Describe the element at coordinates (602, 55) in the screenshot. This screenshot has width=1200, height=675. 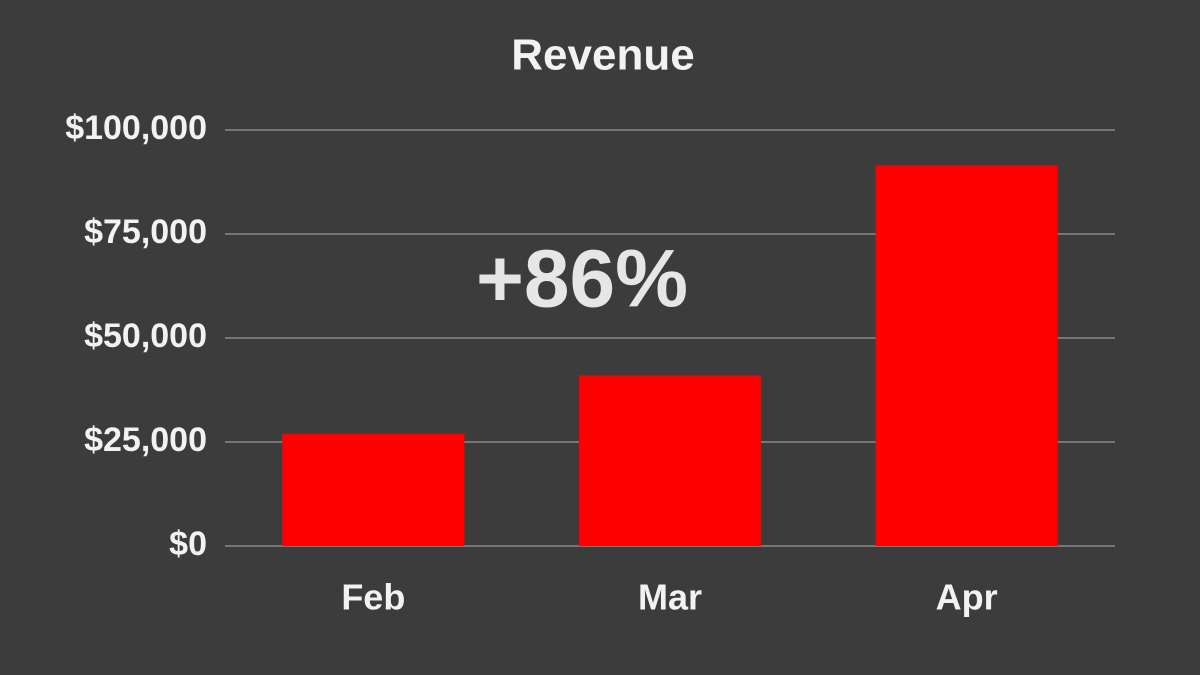
I see `chart-title: Revenue` at that location.